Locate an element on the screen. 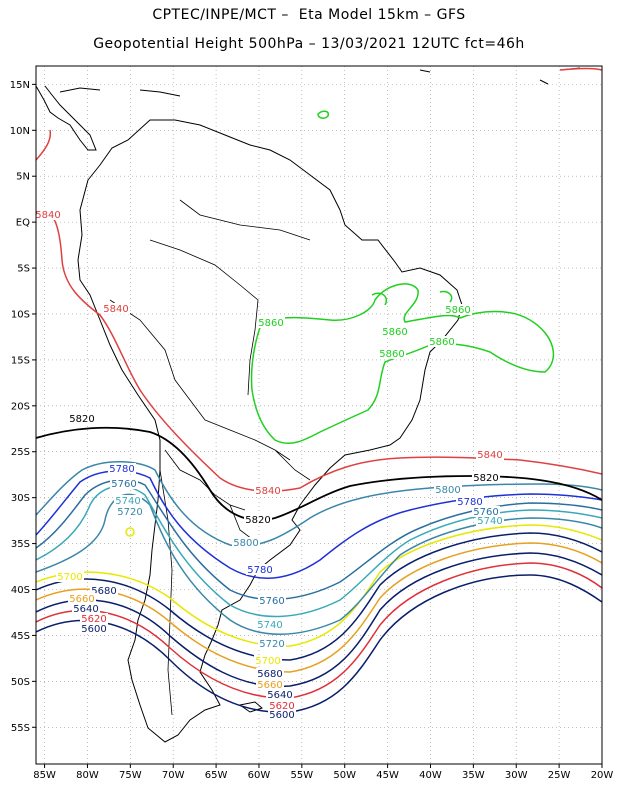  lon-tick-label: 35W is located at coordinates (473, 775).